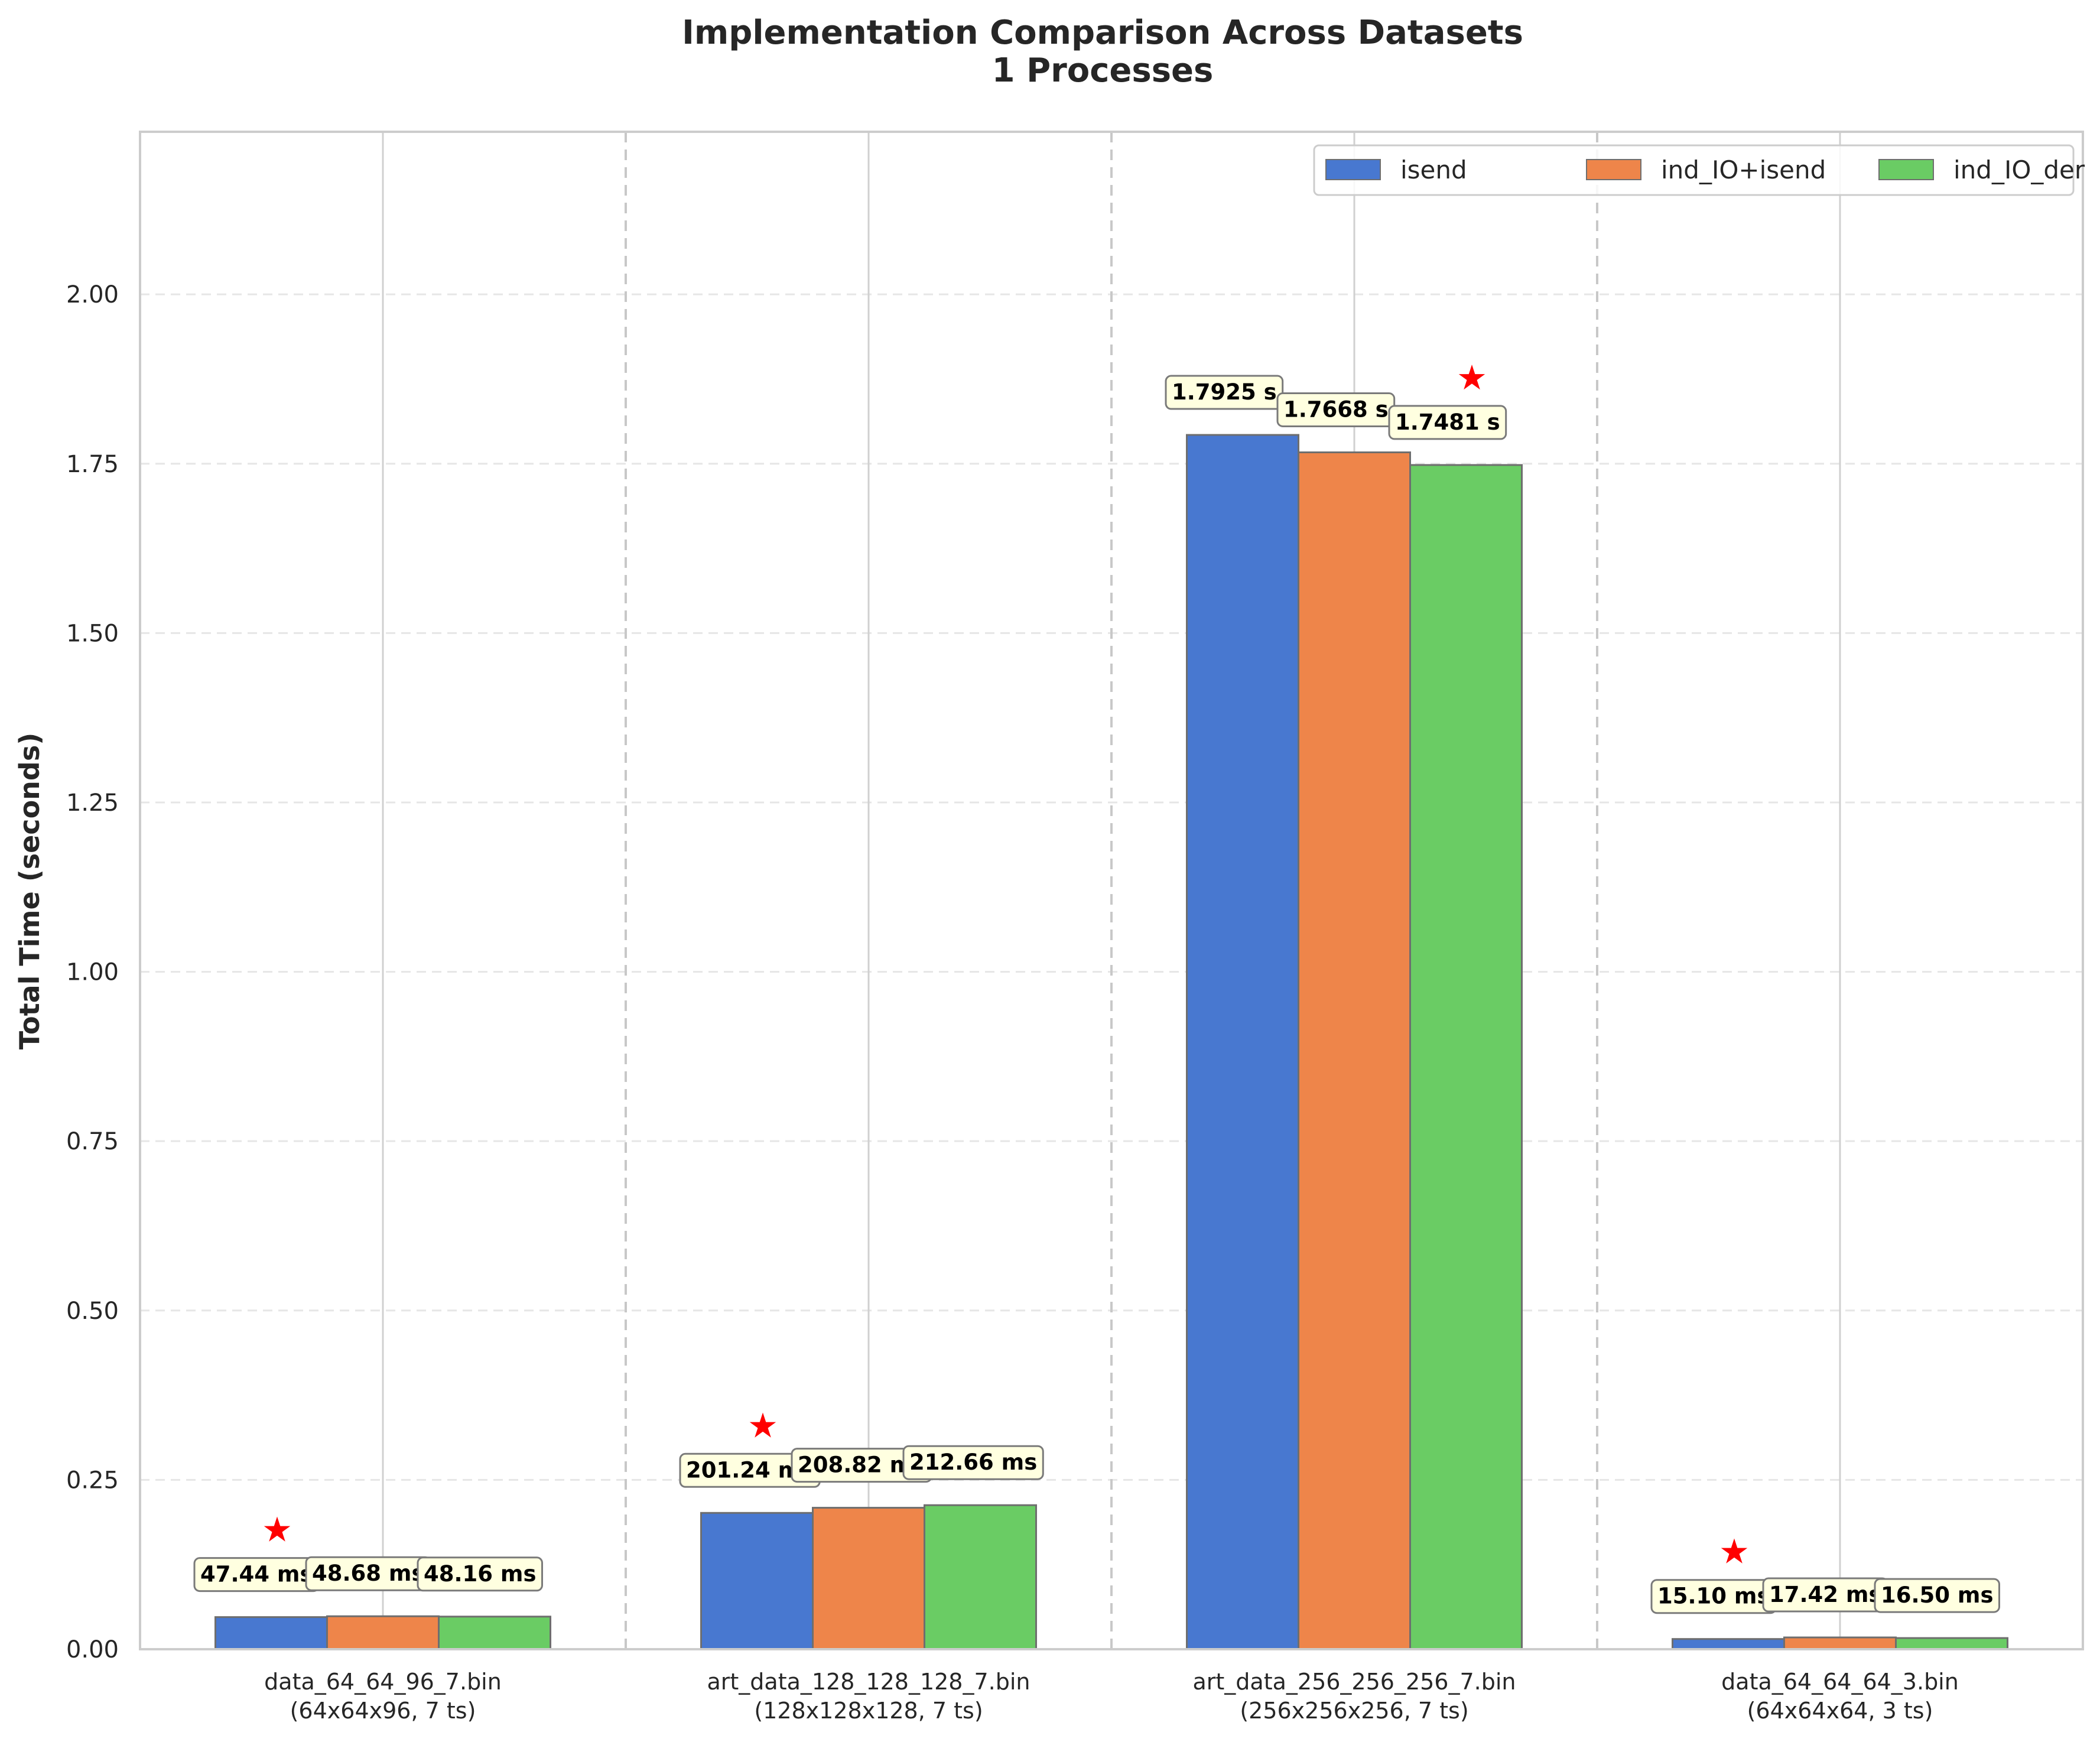 This screenshot has height=1742, width=2100. I want to click on data-label: 47.44 ms, so click(256, 1574).